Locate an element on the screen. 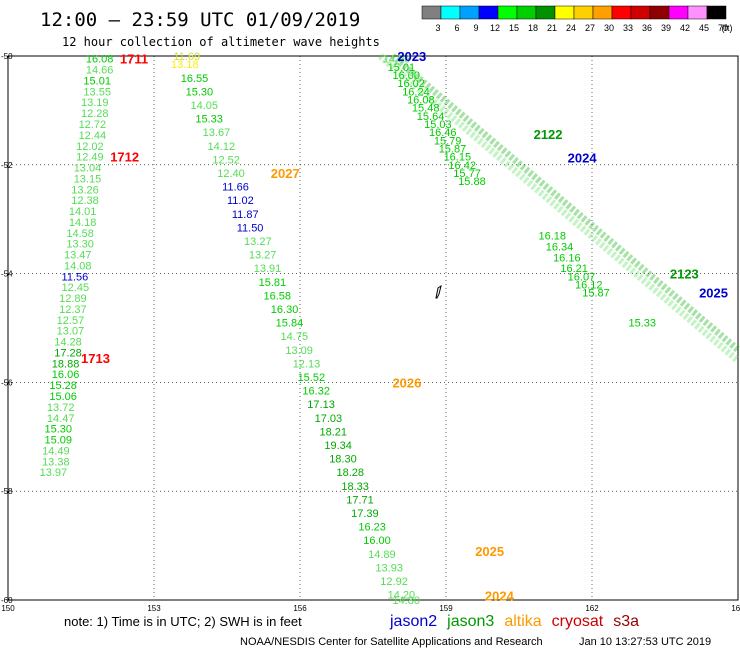 The width and height of the screenshot is (740, 650). wave-height-reading: 13.07 is located at coordinates (71, 332).